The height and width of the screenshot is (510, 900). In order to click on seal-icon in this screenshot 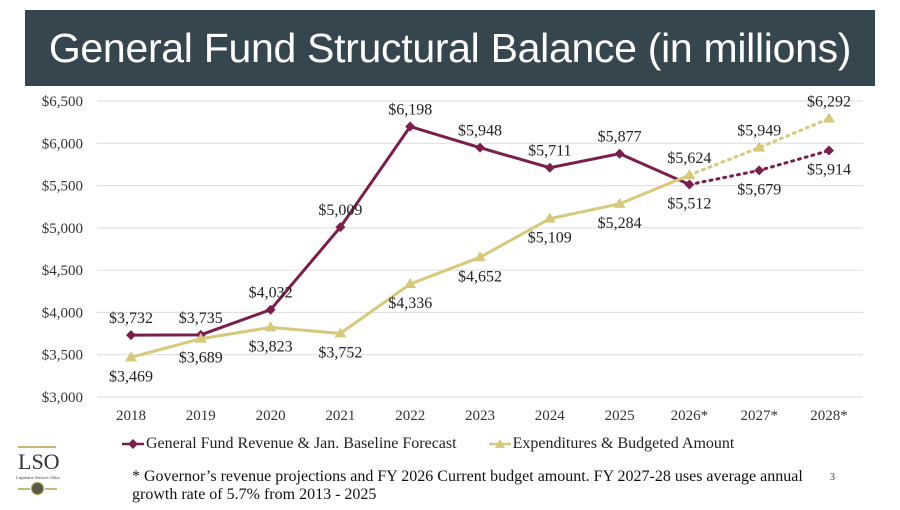, I will do `click(37, 488)`.